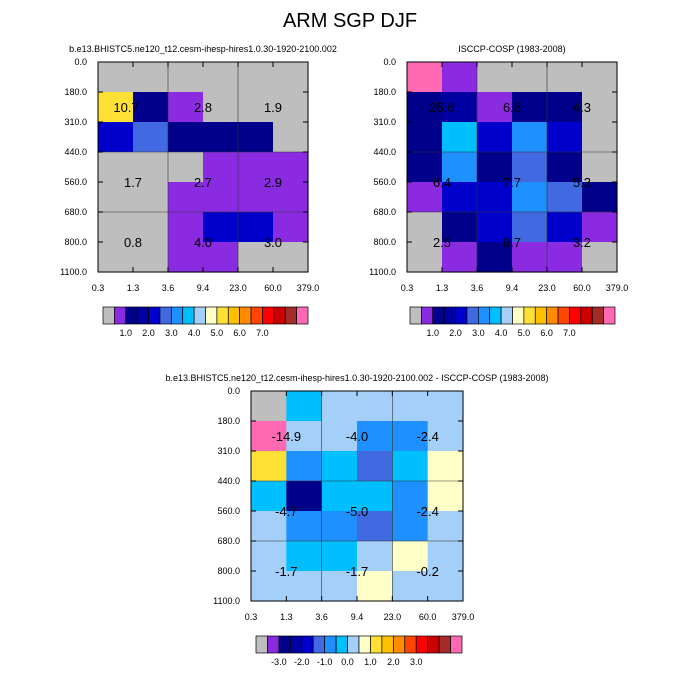 Image resolution: width=700 pixels, height=700 pixels. Describe the element at coordinates (203, 182) in the screenshot. I see `value-label: 2.7` at that location.